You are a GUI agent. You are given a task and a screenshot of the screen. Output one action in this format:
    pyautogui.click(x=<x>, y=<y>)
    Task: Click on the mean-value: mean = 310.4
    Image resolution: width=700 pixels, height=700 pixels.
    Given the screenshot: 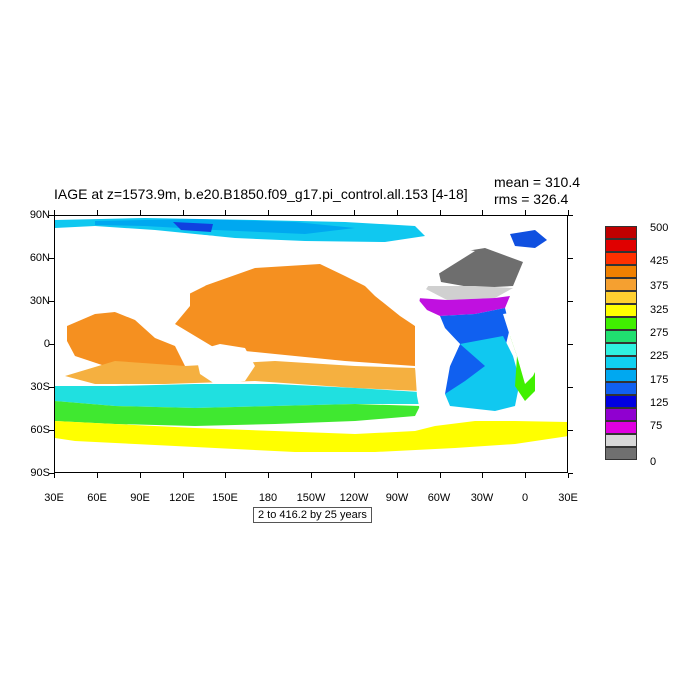 What is the action you would take?
    pyautogui.click(x=537, y=182)
    